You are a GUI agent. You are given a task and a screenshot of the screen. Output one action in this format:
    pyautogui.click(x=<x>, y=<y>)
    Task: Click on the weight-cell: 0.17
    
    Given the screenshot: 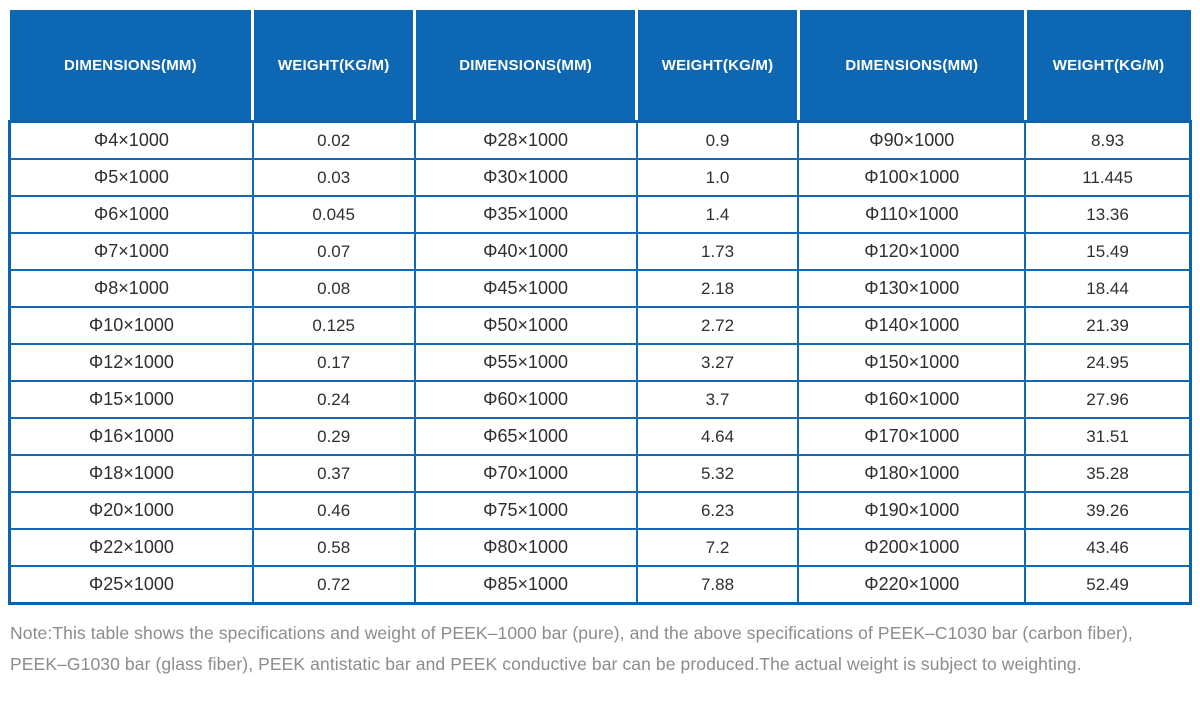 What is the action you would take?
    pyautogui.click(x=333, y=362)
    